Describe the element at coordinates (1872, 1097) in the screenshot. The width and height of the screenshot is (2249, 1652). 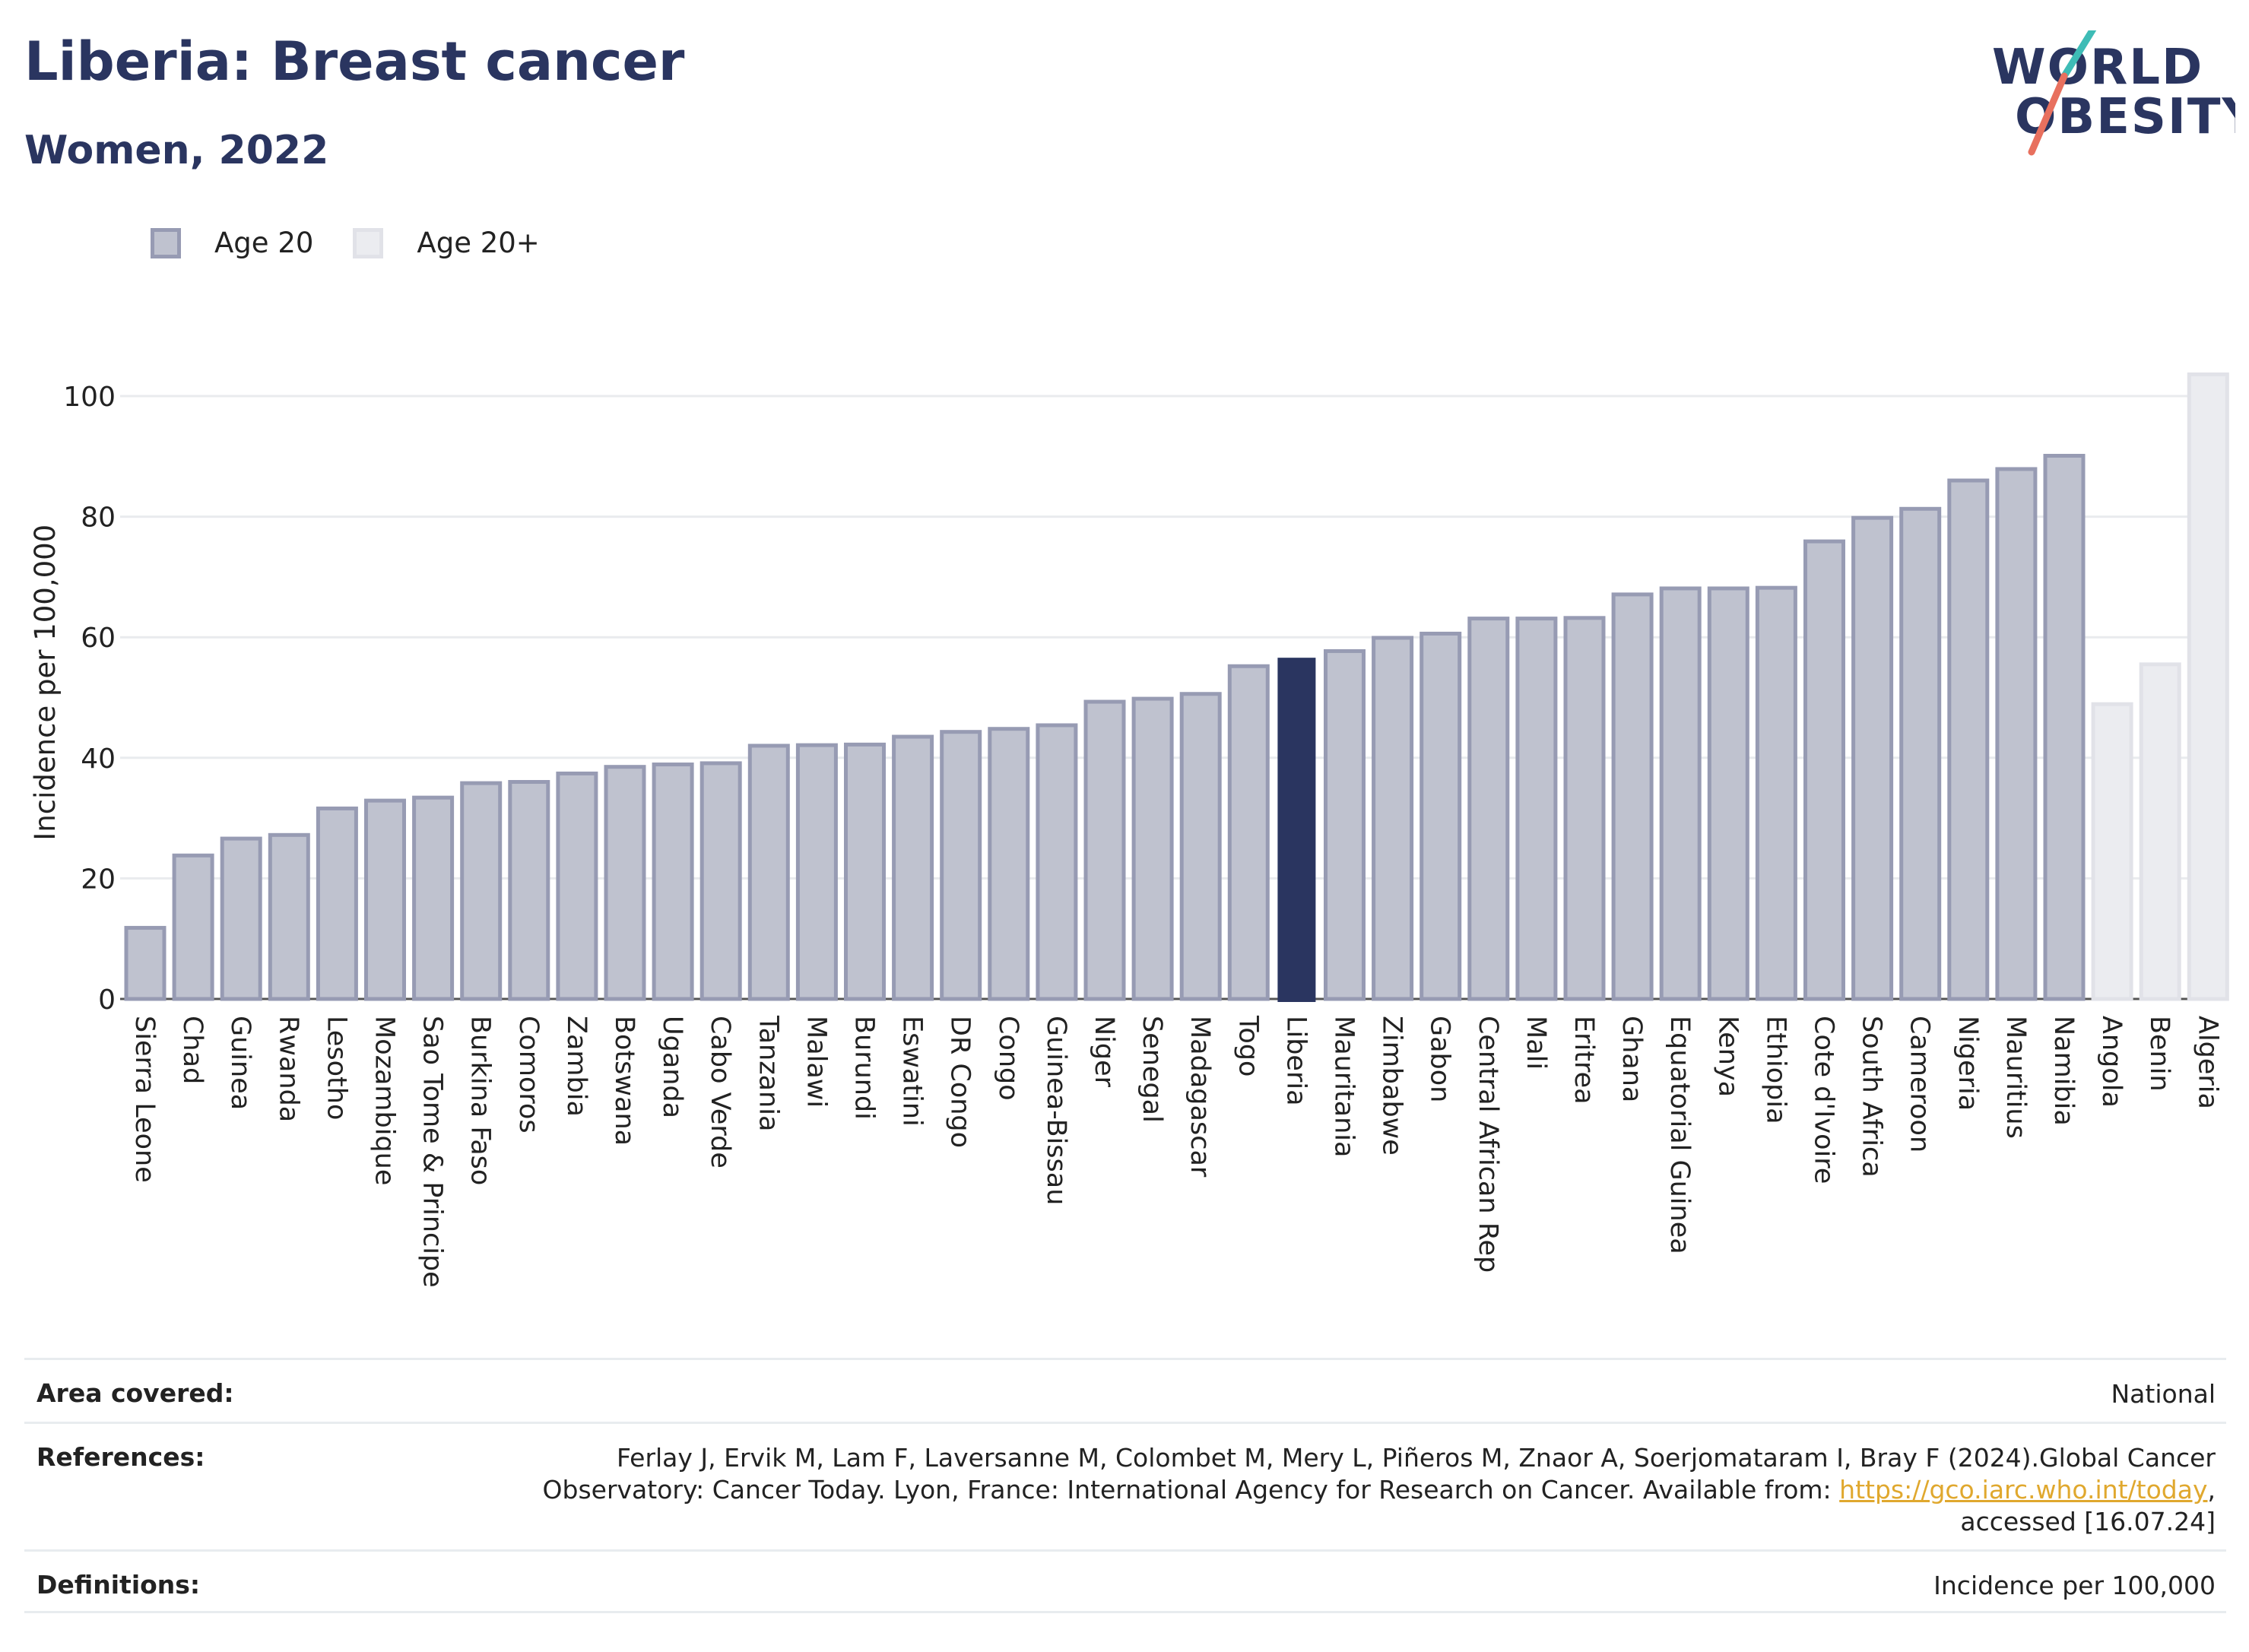
I see `x-tick-label: South Africa` at that location.